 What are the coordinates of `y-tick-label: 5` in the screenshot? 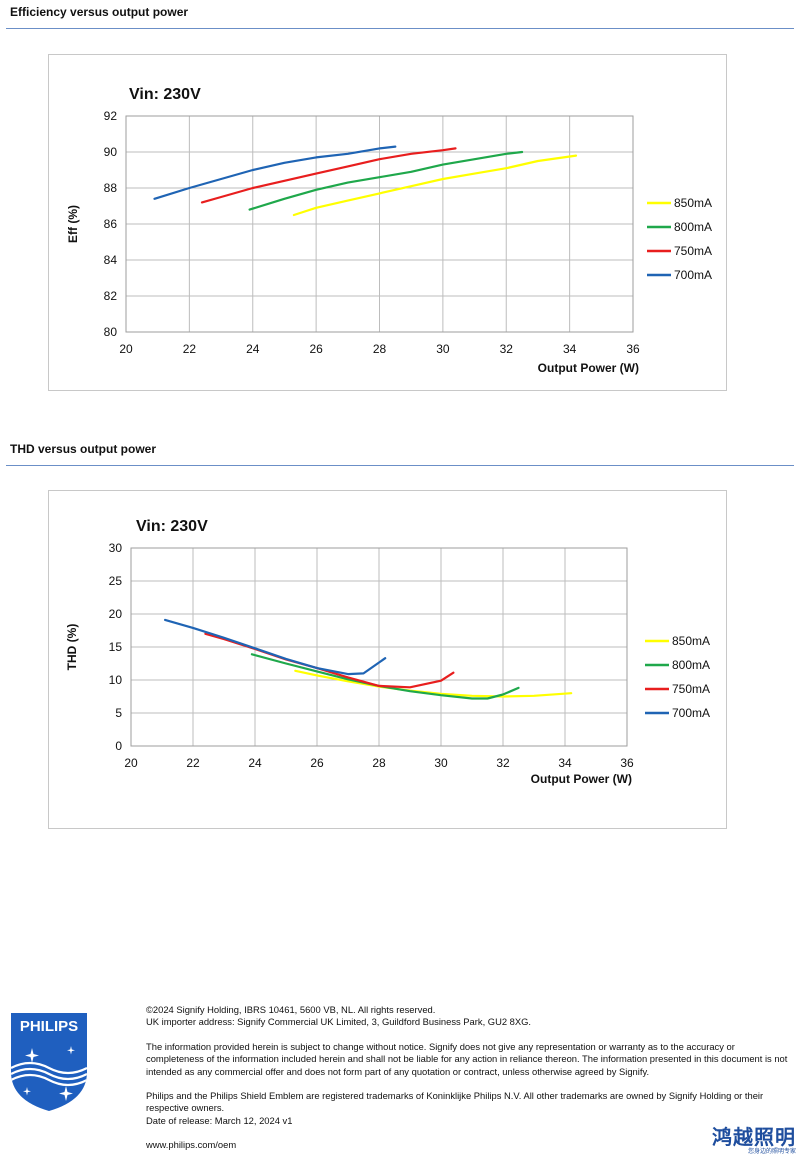 It's located at (118, 713).